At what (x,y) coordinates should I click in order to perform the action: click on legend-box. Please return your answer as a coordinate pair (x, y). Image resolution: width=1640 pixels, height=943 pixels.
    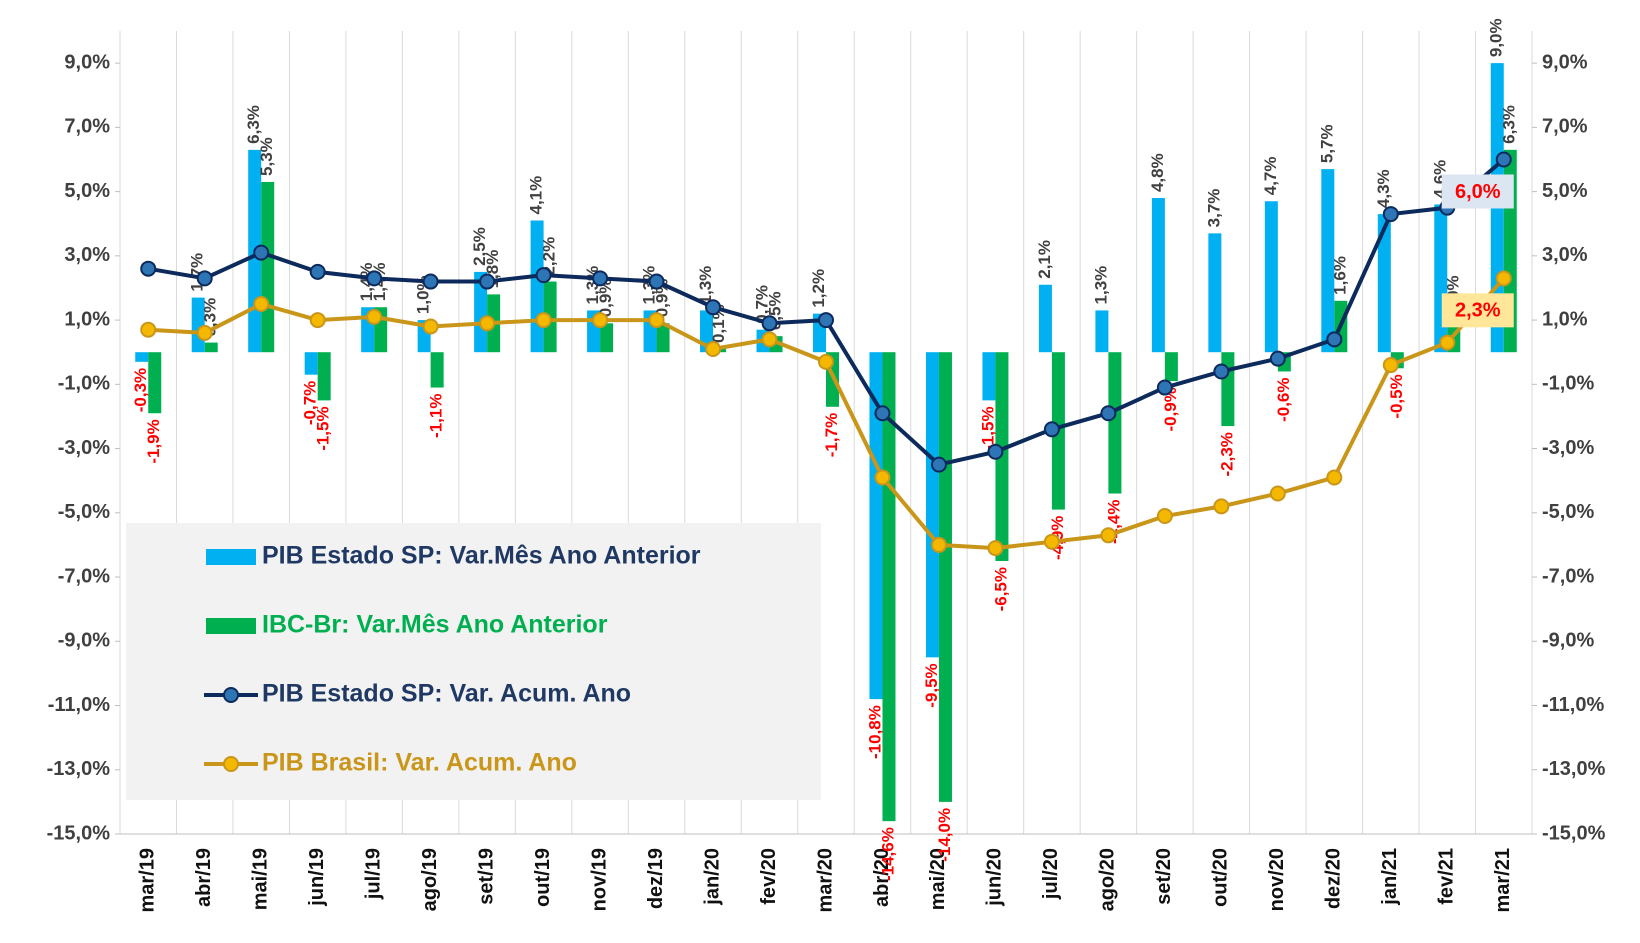
    Looking at the image, I should click on (473, 661).